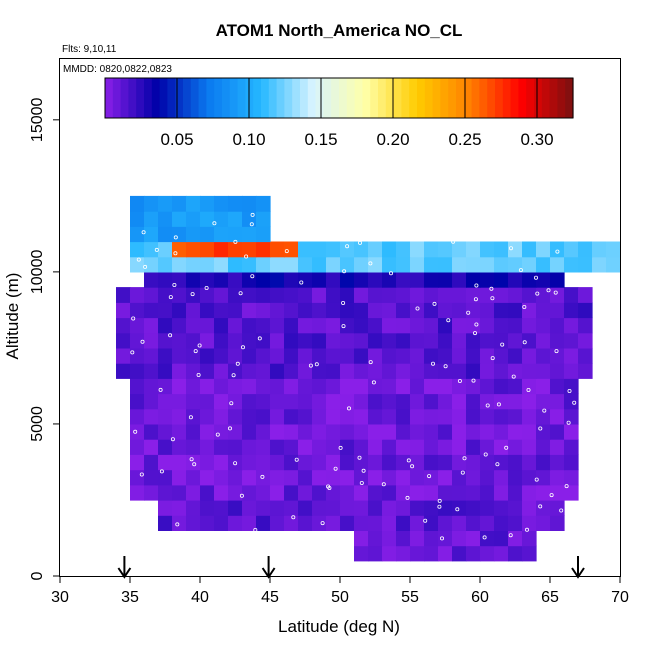  Describe the element at coordinates (578, 573) in the screenshot. I see `flight-arrow-head` at that location.